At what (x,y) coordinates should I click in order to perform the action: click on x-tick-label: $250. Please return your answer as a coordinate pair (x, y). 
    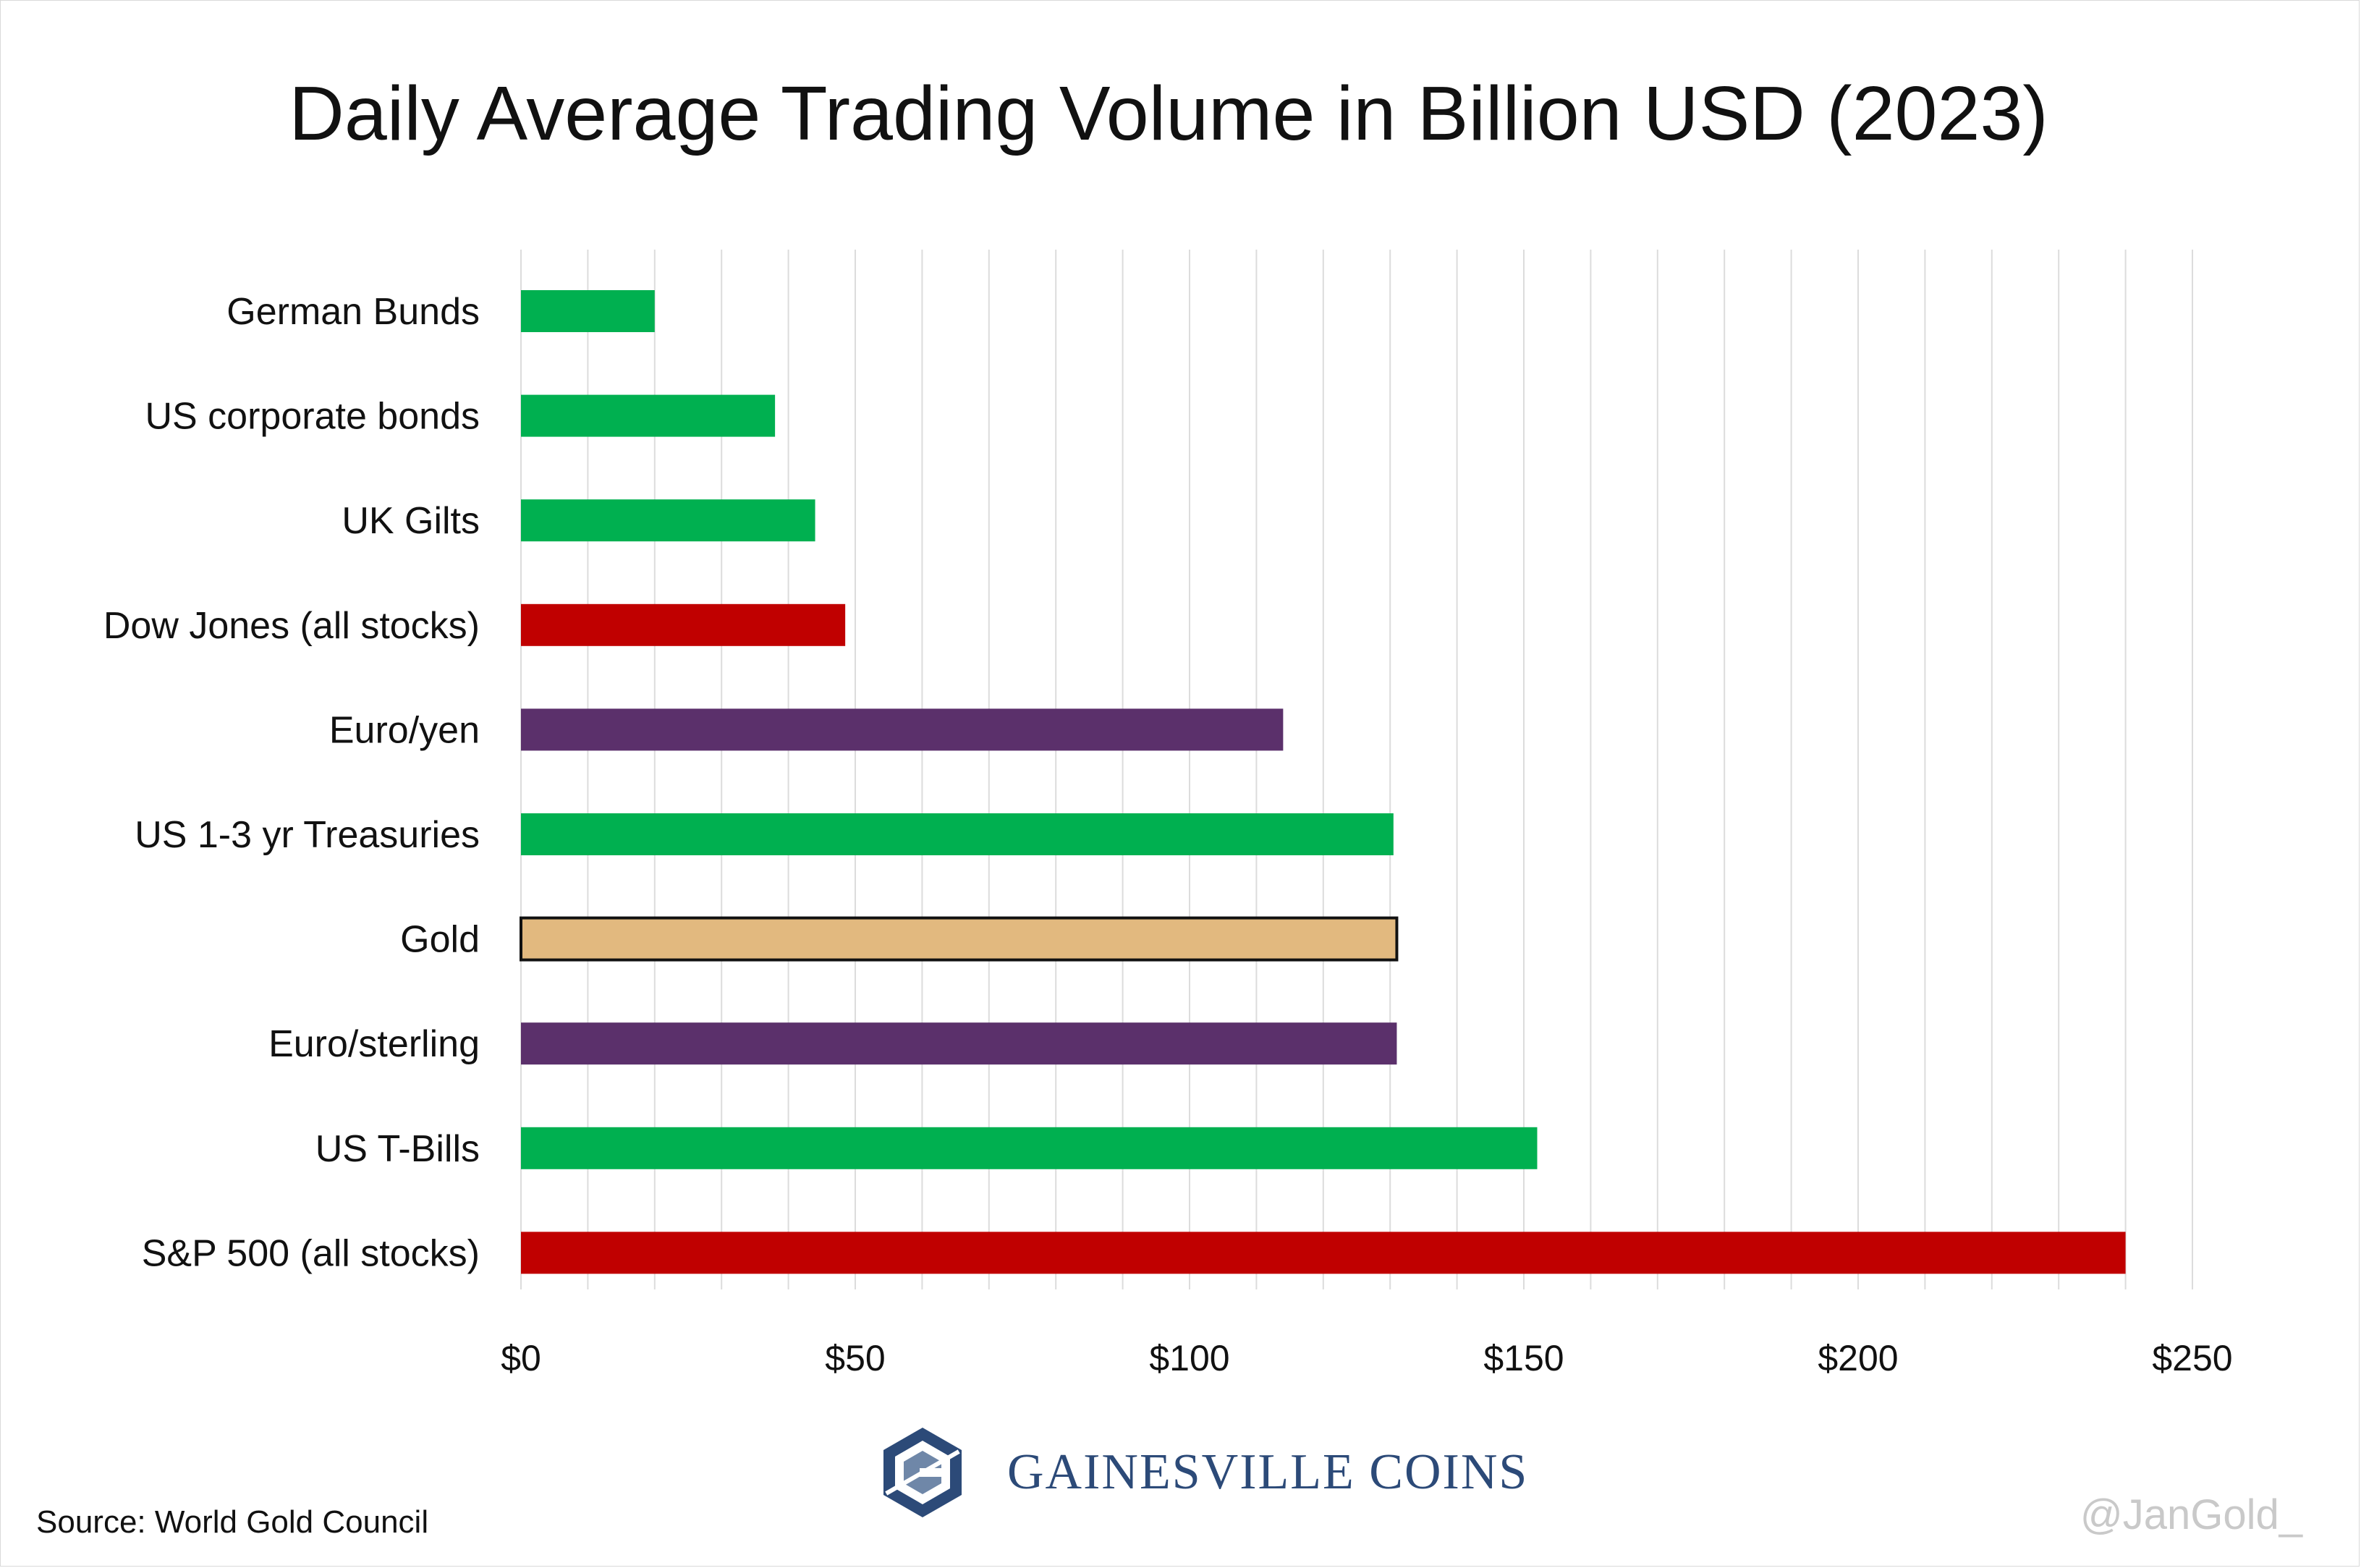
    Looking at the image, I should click on (2192, 1358).